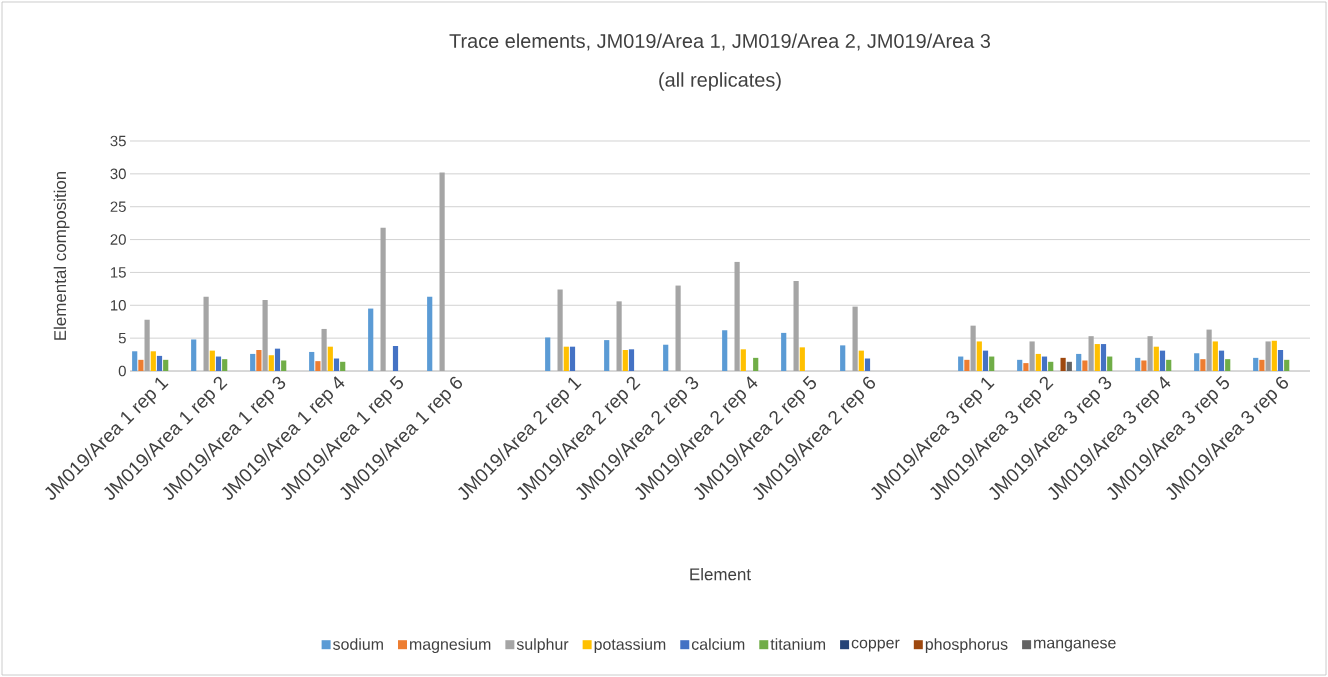 The image size is (1328, 677). Describe the element at coordinates (720, 574) in the screenshot. I see `x-axis-title: Element` at that location.